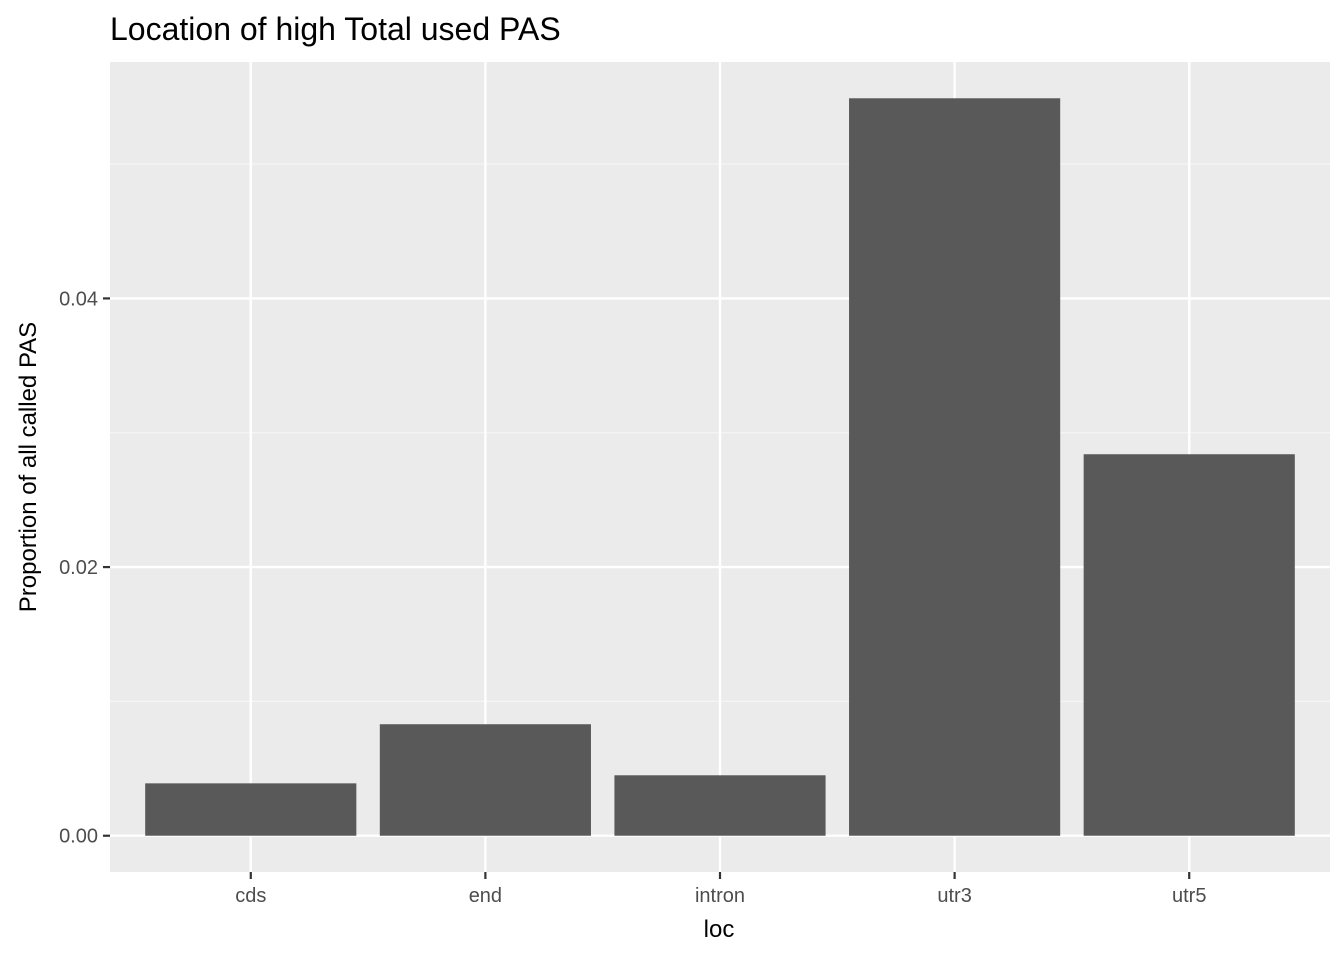 Image resolution: width=1344 pixels, height=960 pixels. What do you see at coordinates (485, 780) in the screenshot?
I see `bar-end` at bounding box center [485, 780].